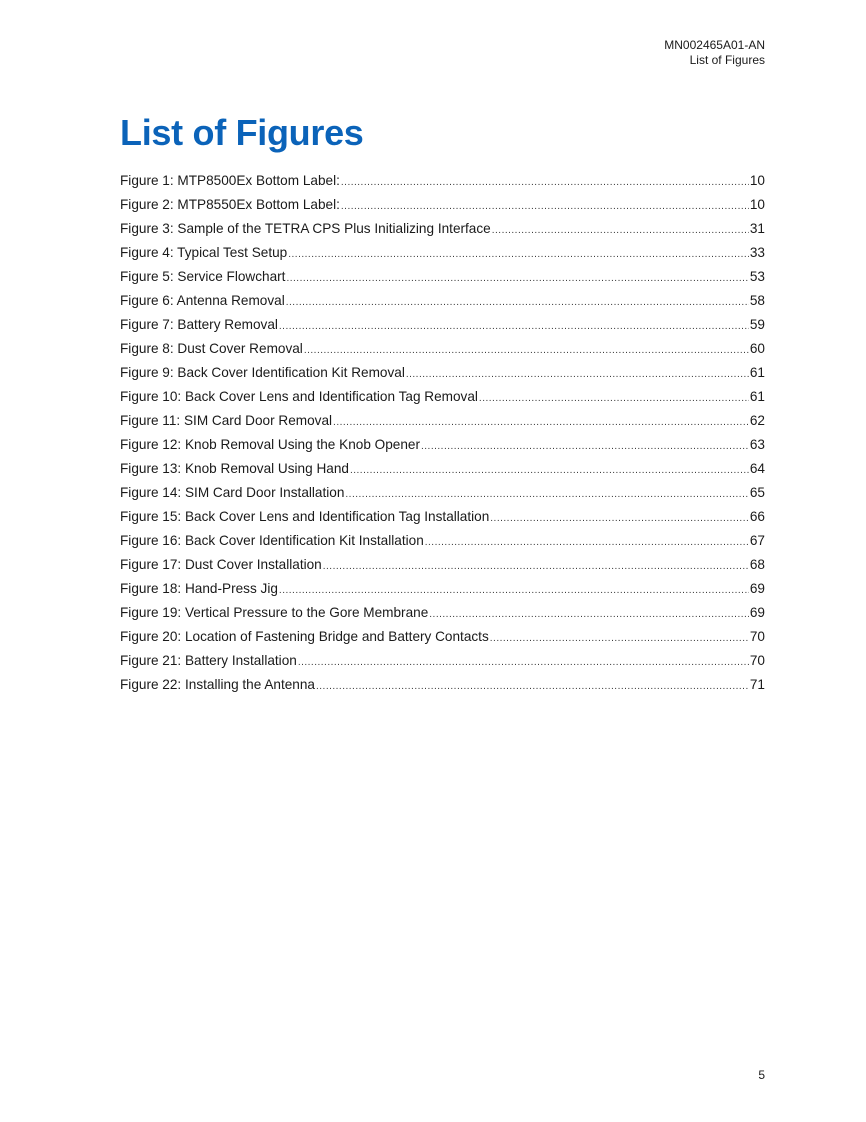 The image size is (866, 1122). I want to click on figure-entry: Figure 13: Knob Removal Using Hand 64, so click(442, 472).